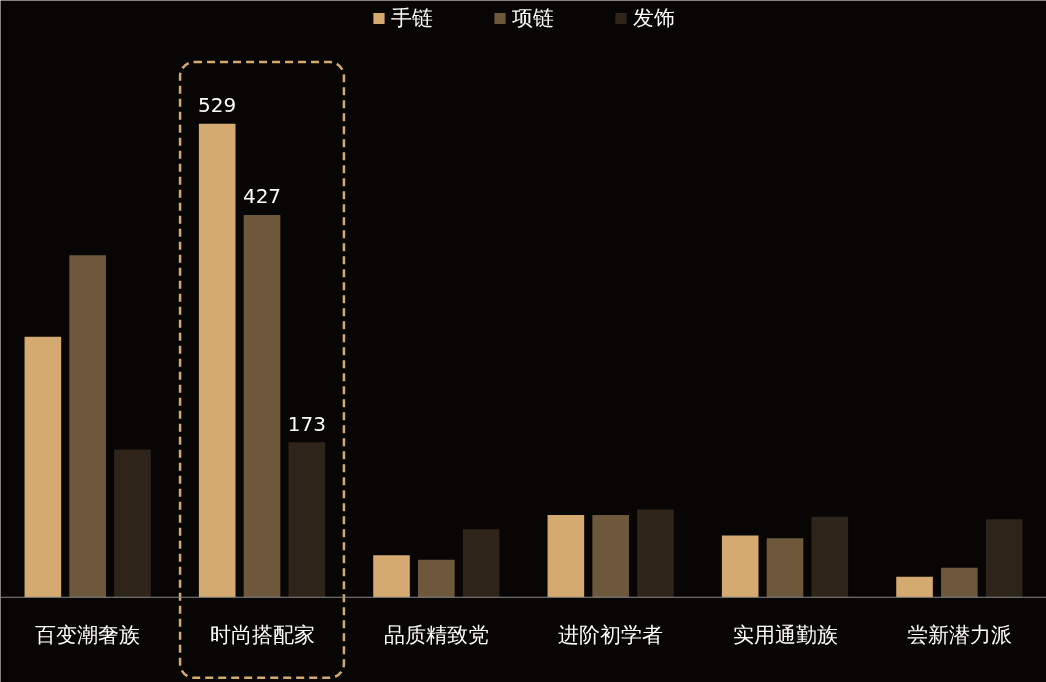  I want to click on x-tick-label: 百变潮奢族, so click(88, 635).